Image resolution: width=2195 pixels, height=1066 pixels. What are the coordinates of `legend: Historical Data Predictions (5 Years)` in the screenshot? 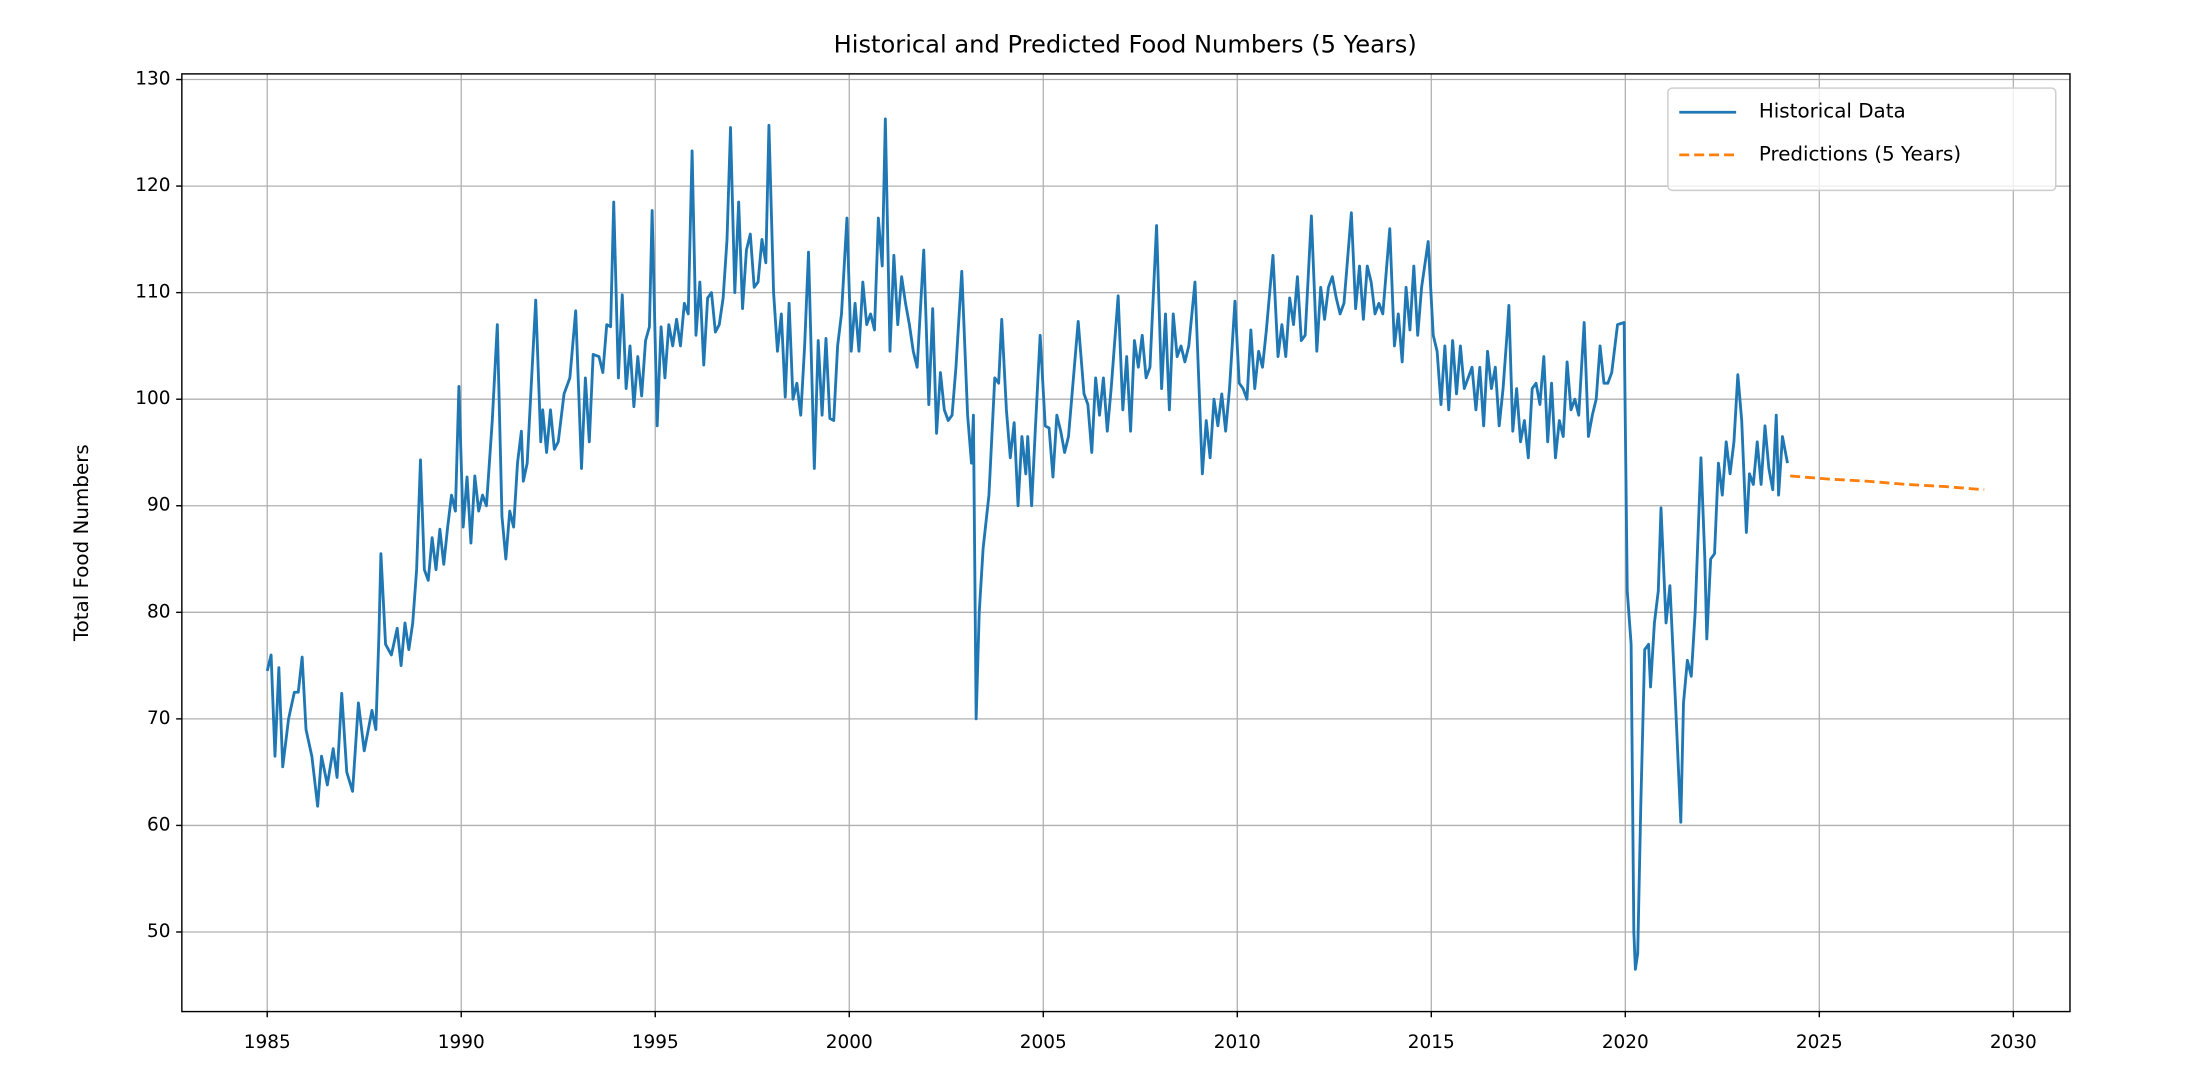 It's located at (1862, 139).